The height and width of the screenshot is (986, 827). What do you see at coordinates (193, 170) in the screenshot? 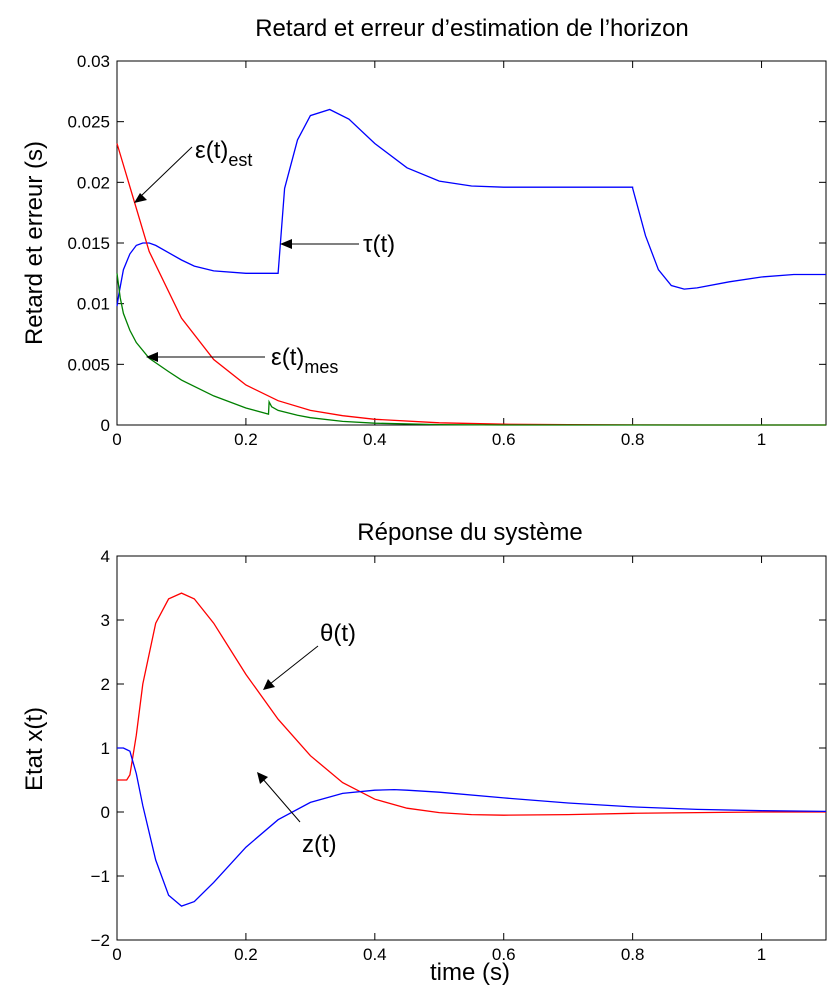
I see `annotation-epsilon-est: ε(t)est` at bounding box center [193, 170].